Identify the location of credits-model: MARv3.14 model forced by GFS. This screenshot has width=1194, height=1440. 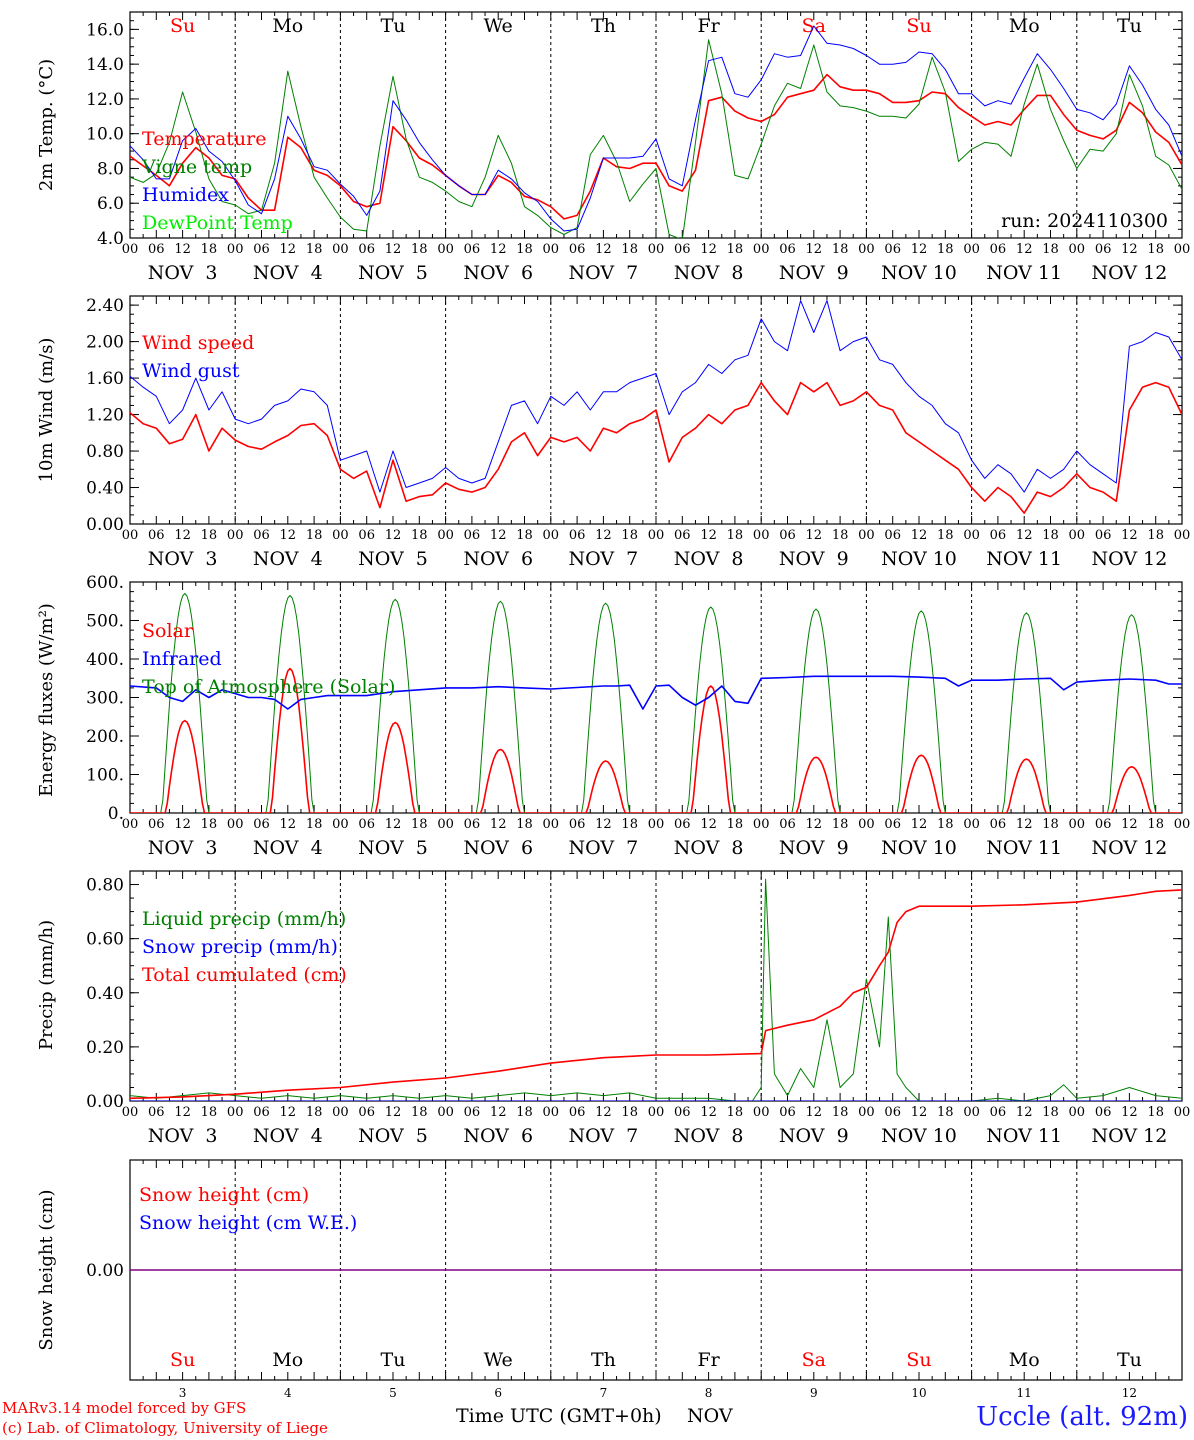
(124, 1408).